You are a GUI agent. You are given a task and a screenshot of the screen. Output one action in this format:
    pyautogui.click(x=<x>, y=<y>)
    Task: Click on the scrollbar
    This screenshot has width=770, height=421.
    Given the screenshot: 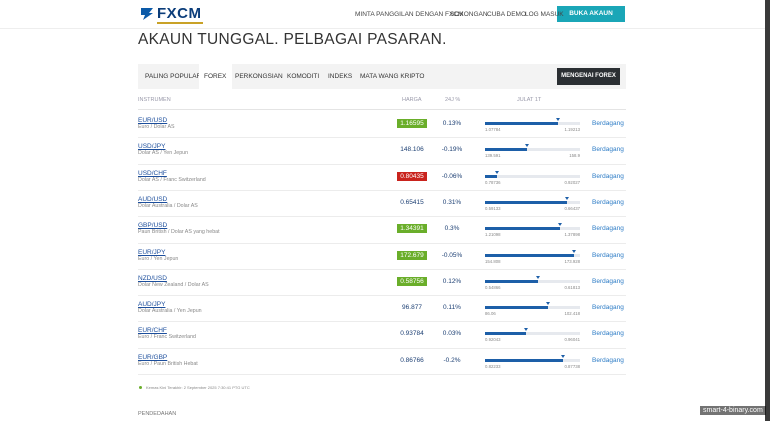 What is the action you would take?
    pyautogui.click(x=767, y=210)
    